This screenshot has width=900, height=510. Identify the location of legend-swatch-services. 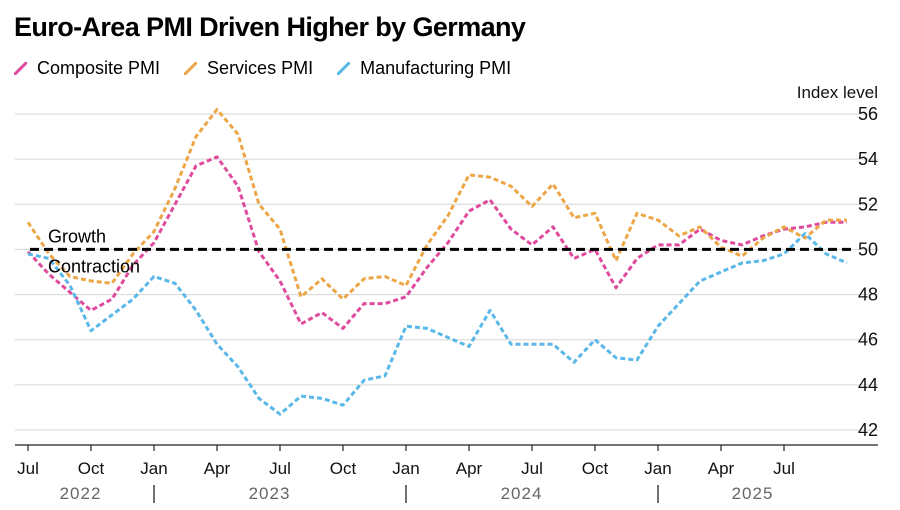
(191, 68).